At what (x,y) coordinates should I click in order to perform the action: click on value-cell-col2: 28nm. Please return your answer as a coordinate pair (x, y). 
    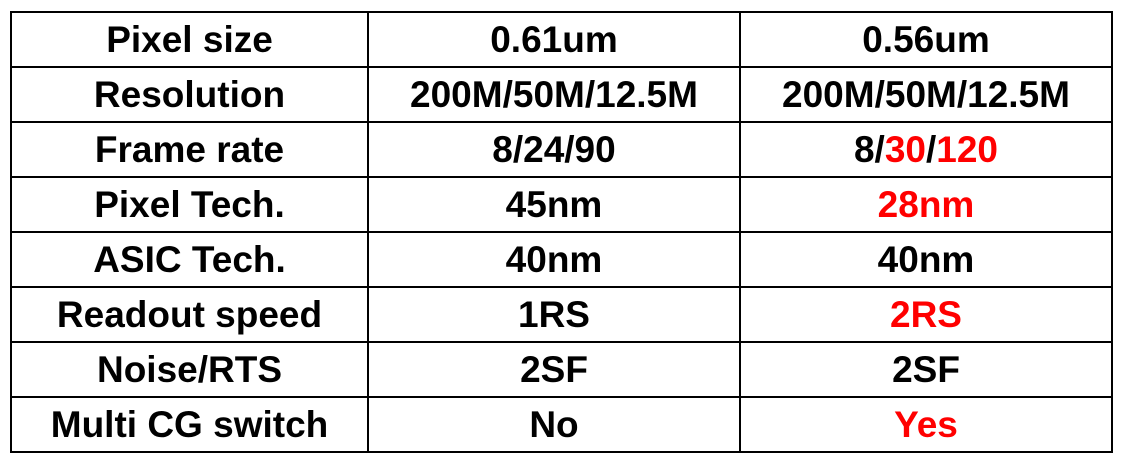
    Looking at the image, I should click on (926, 204).